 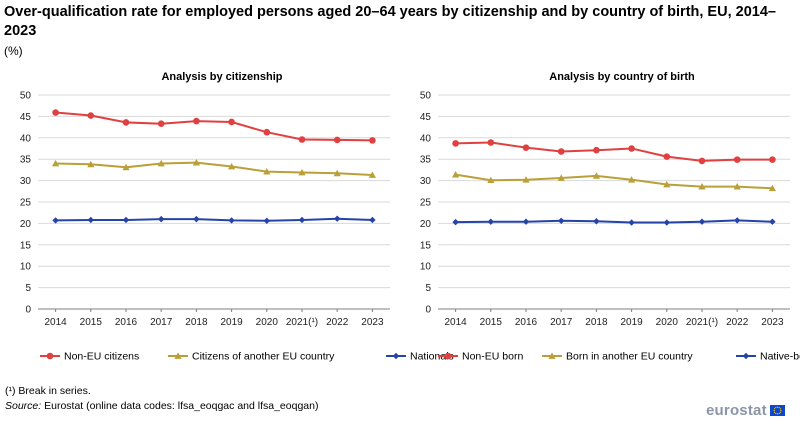 I want to click on y-tick-label: 15, so click(x=426, y=245).